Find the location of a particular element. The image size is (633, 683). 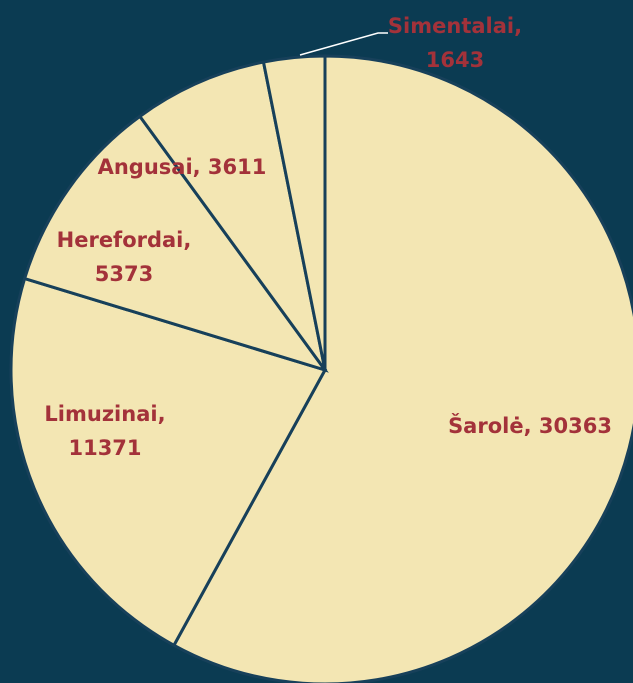

data-label-line: Limuzinai, is located at coordinates (104, 414).